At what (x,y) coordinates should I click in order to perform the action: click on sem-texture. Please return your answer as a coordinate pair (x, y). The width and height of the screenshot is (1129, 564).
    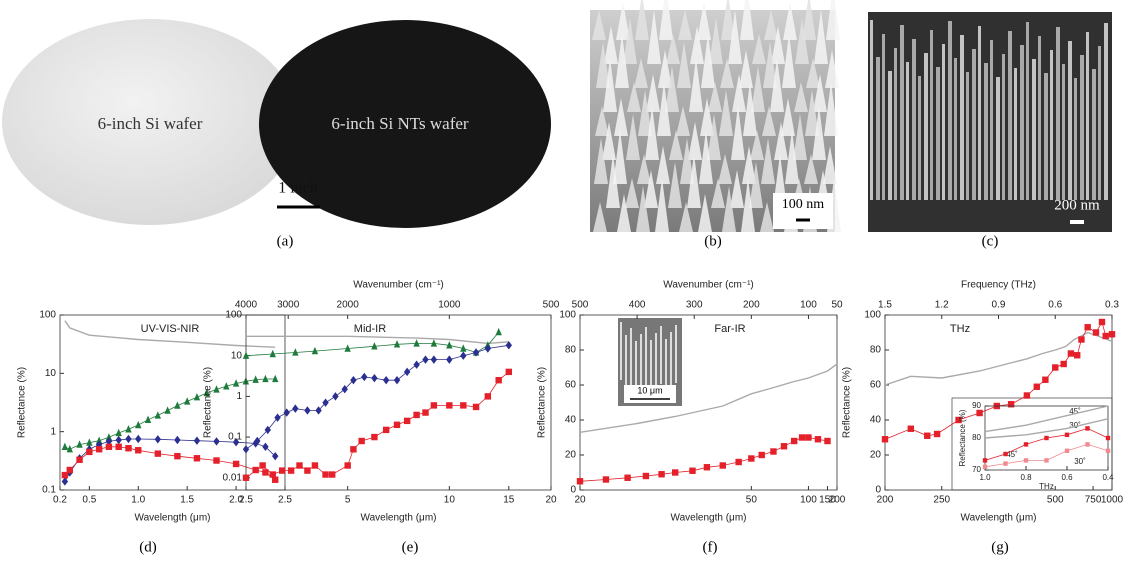
    Looking at the image, I should click on (716, 116).